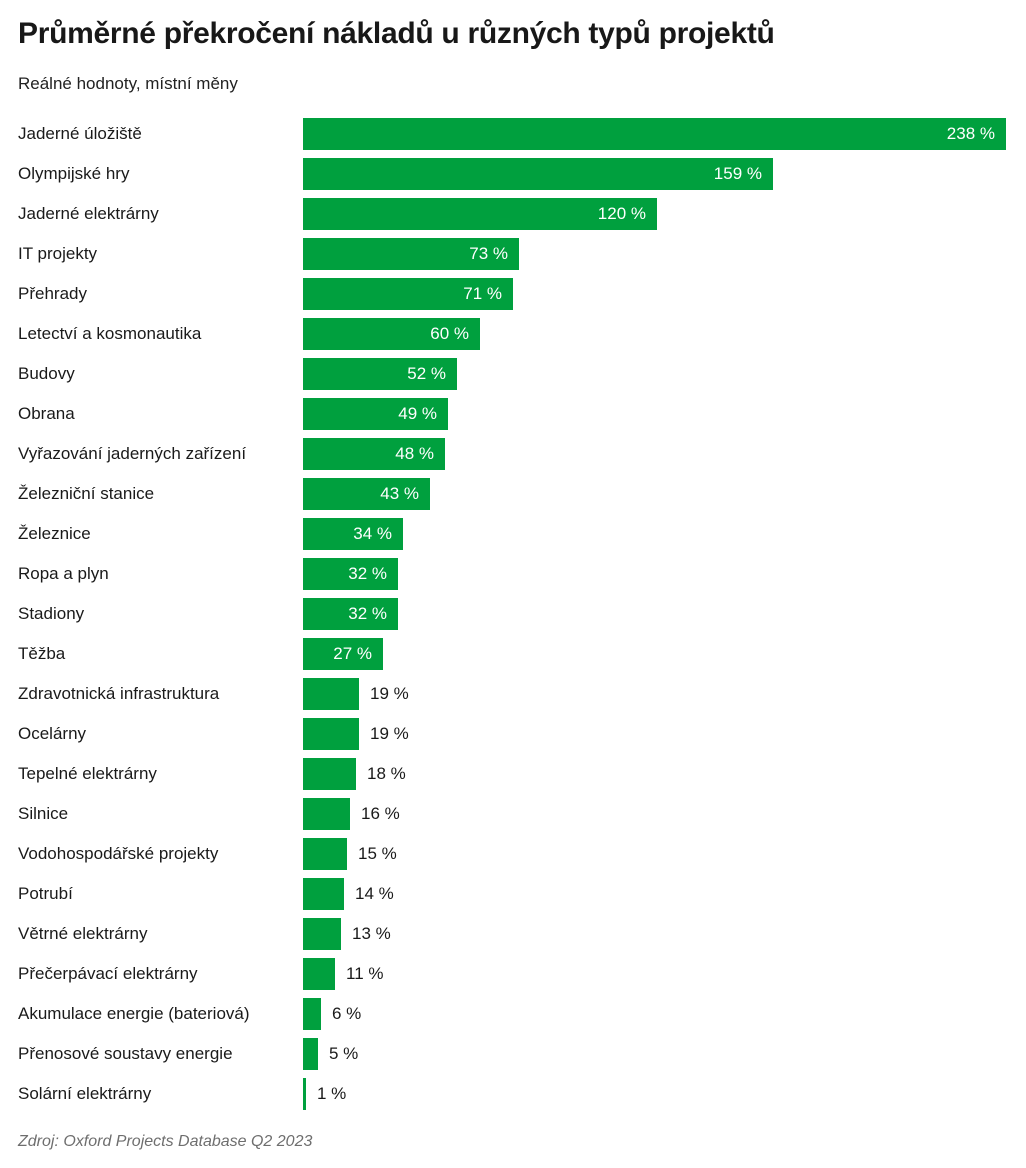 Image resolution: width=1026 pixels, height=1168 pixels. Describe the element at coordinates (411, 254) in the screenshot. I see `bar: 73 %` at that location.